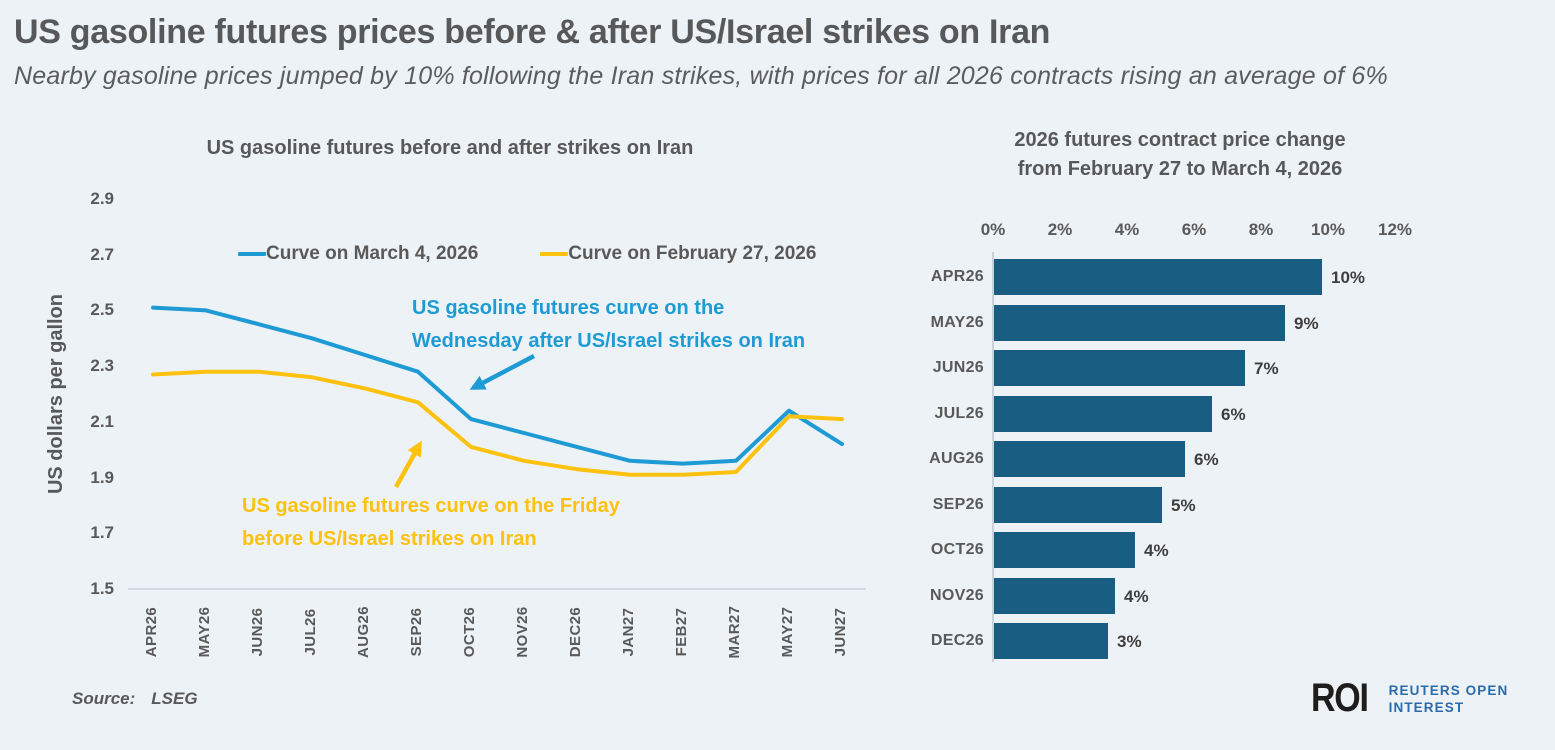 Image resolution: width=1555 pixels, height=750 pixels. What do you see at coordinates (1328, 229) in the screenshot?
I see `bar-x-tick-label: 10%` at bounding box center [1328, 229].